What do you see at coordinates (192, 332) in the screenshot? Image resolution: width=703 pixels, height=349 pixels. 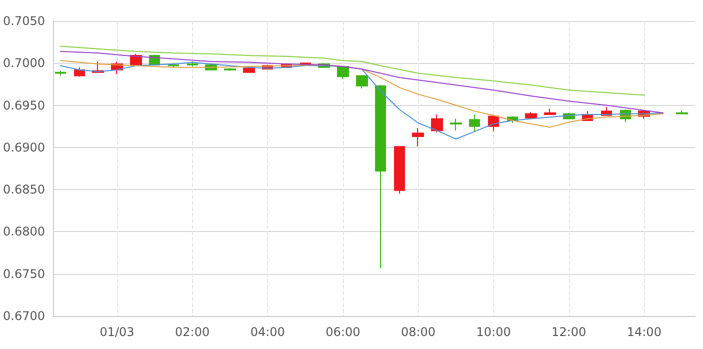 I see `x-tick-label: 02:00` at bounding box center [192, 332].